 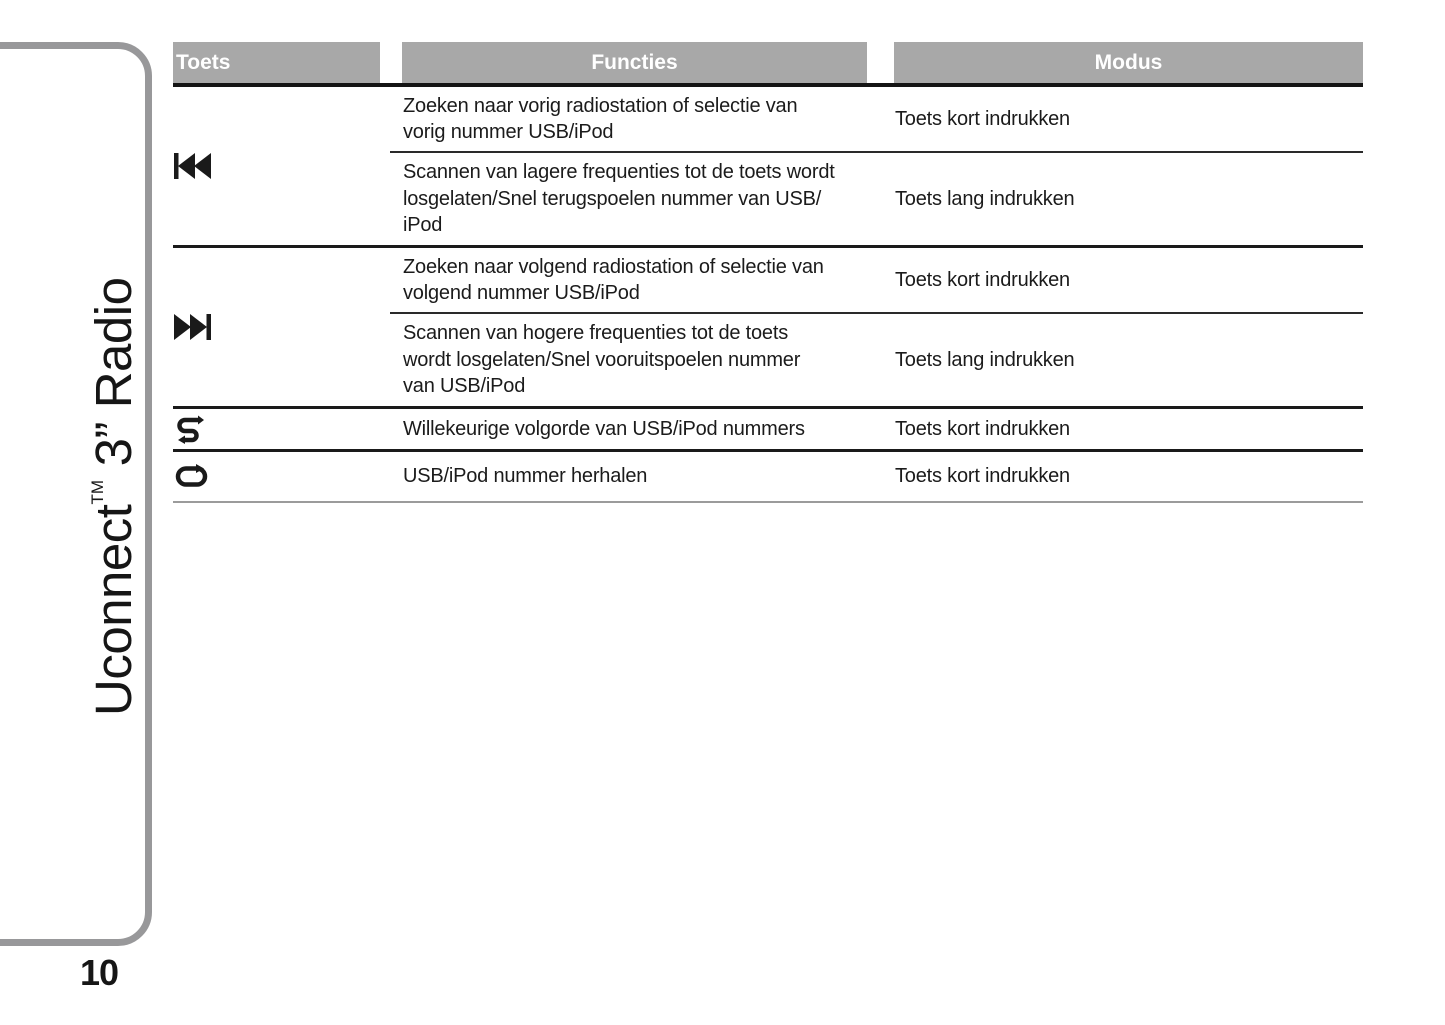 I want to click on page-number: 10, so click(x=99, y=972).